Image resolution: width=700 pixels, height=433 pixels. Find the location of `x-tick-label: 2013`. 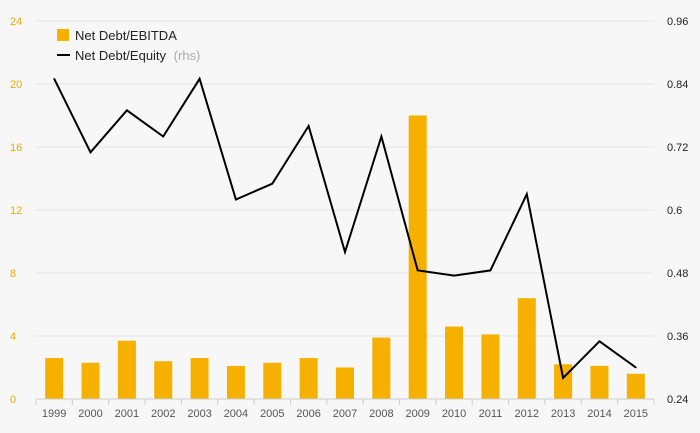

x-tick-label: 2013 is located at coordinates (563, 414).